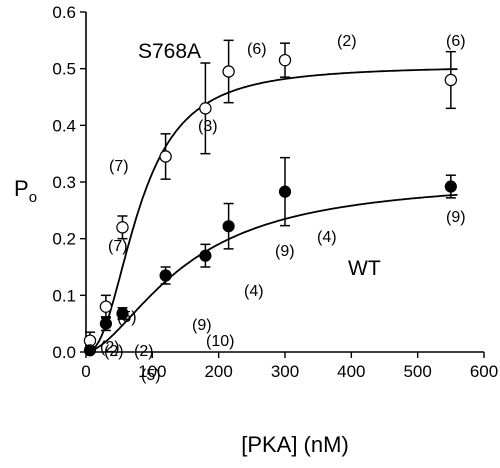  What do you see at coordinates (364, 268) in the screenshot?
I see `series-label-wt: WT` at bounding box center [364, 268].